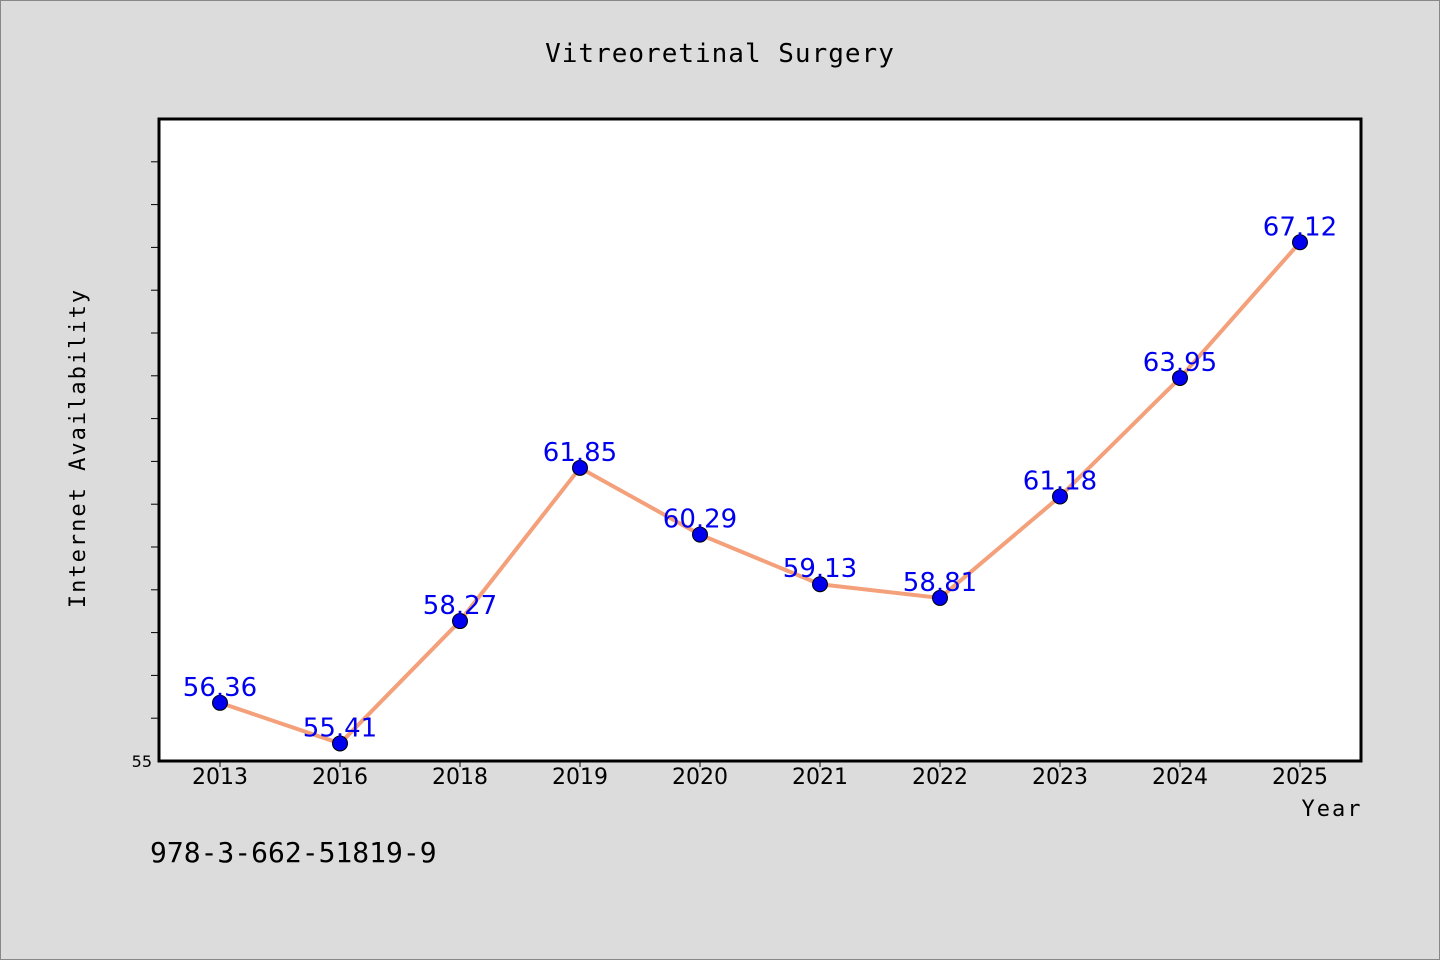  Describe the element at coordinates (940, 777) in the screenshot. I see `x-tick-label: 2022` at that location.